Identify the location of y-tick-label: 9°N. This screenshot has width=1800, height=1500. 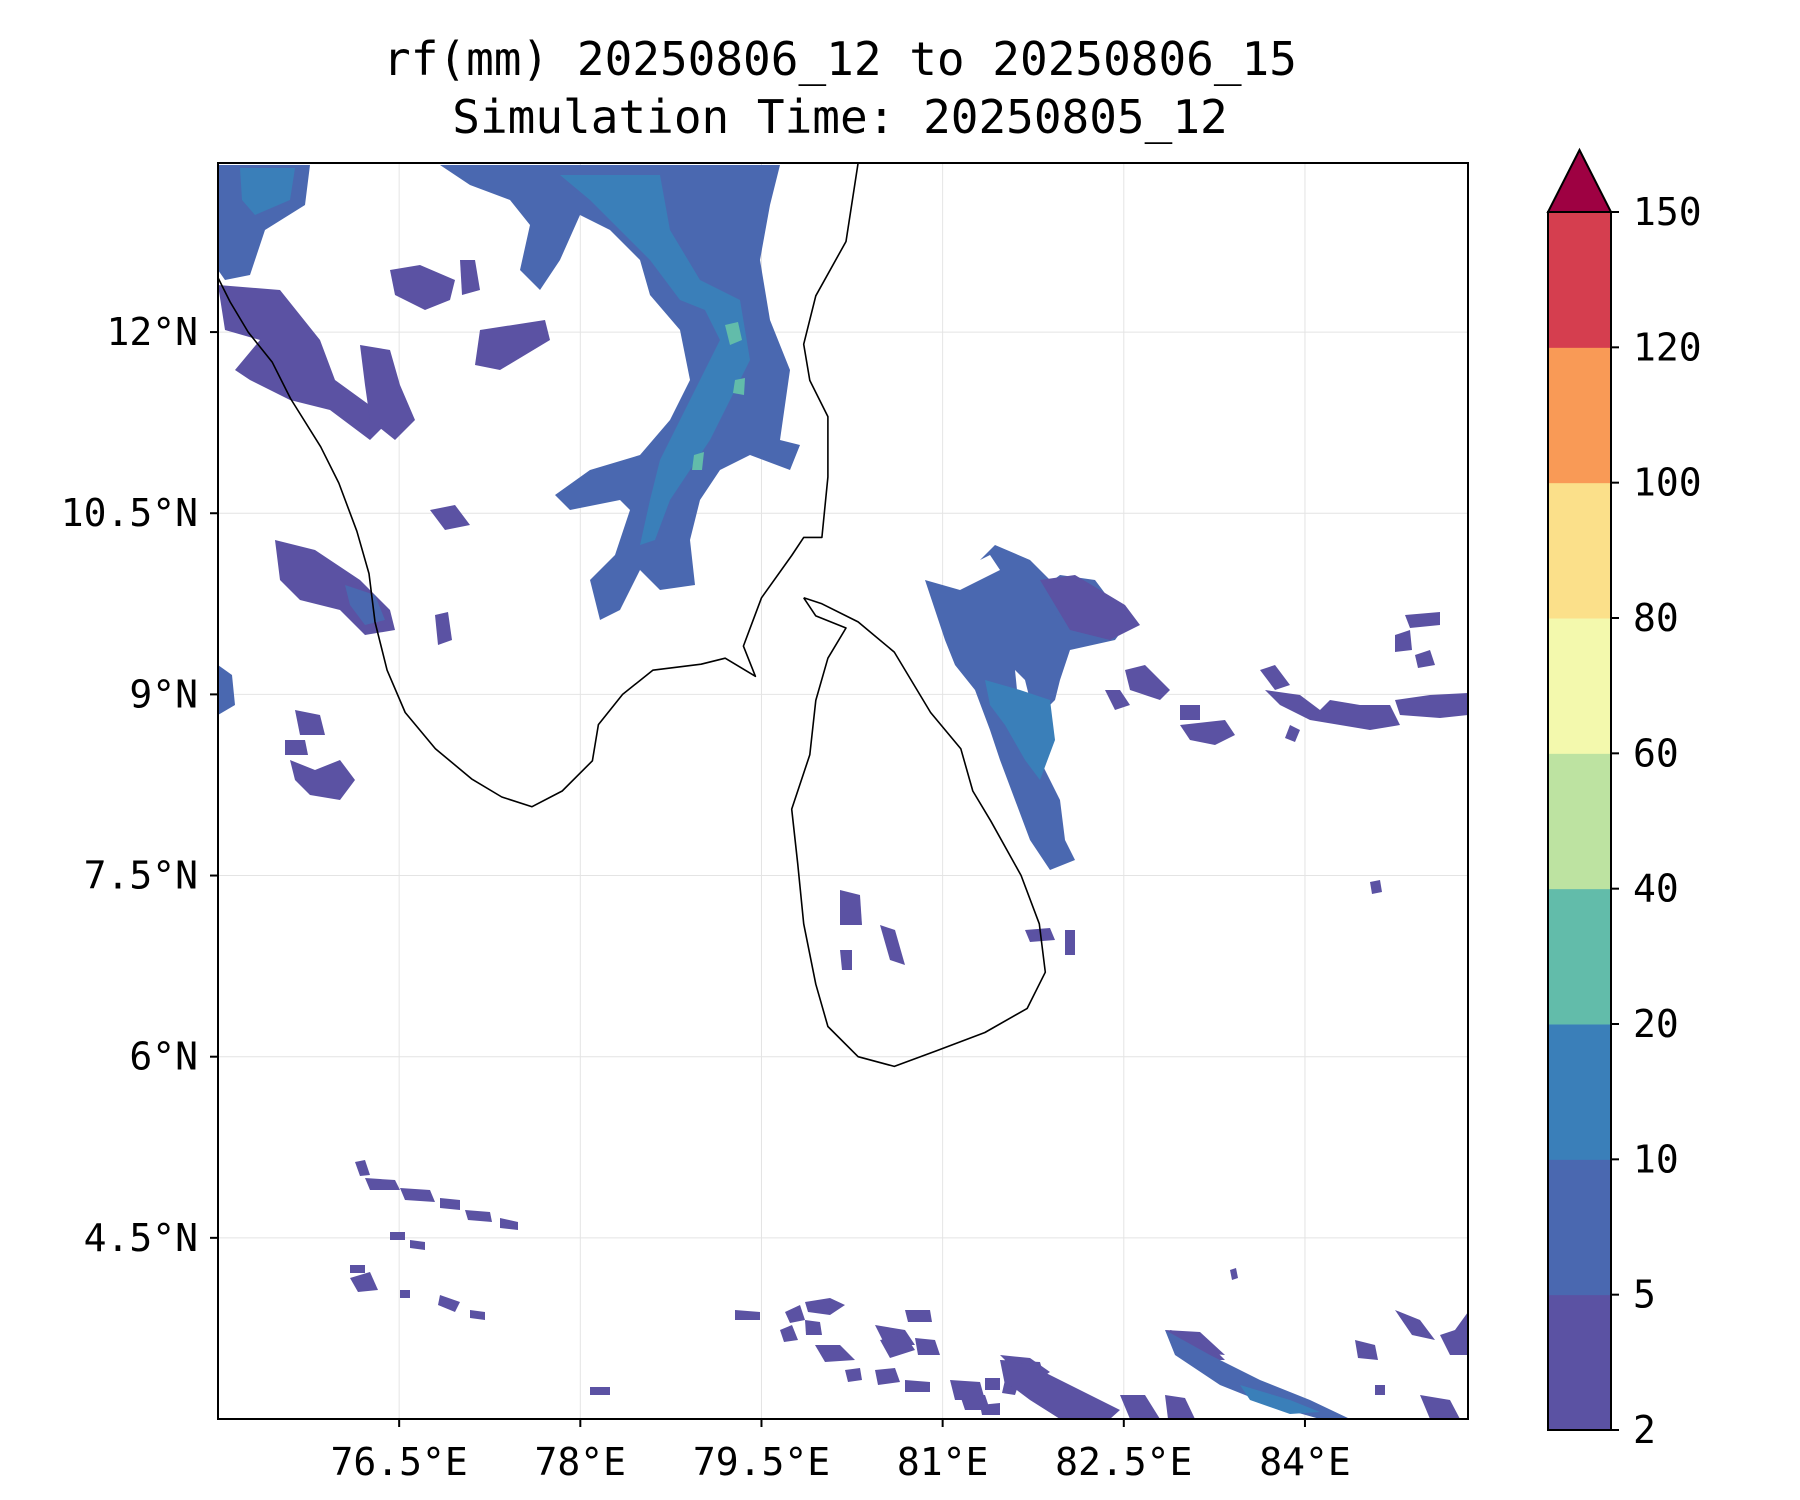
(163, 694).